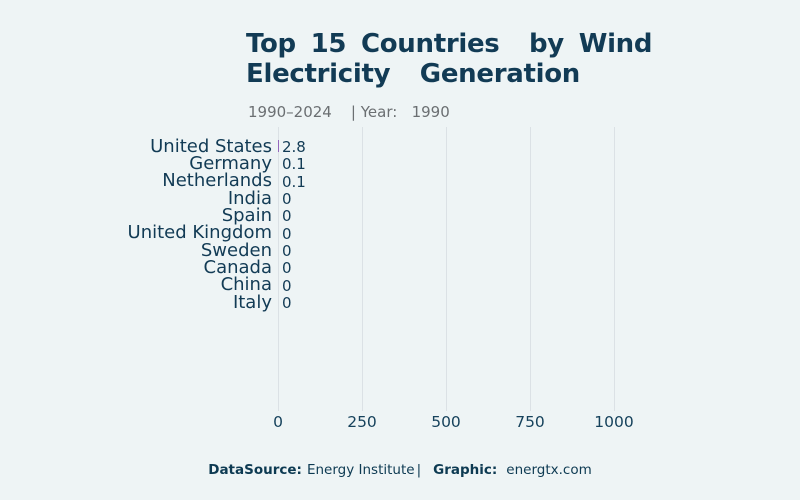 The image size is (800, 500). What do you see at coordinates (199, 233) in the screenshot?
I see `country-label: United Kingdom` at bounding box center [199, 233].